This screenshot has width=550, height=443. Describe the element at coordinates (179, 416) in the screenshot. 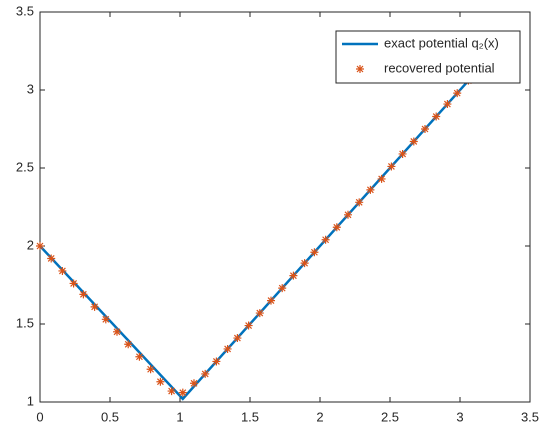

I see `x-tick-label: 1` at that location.